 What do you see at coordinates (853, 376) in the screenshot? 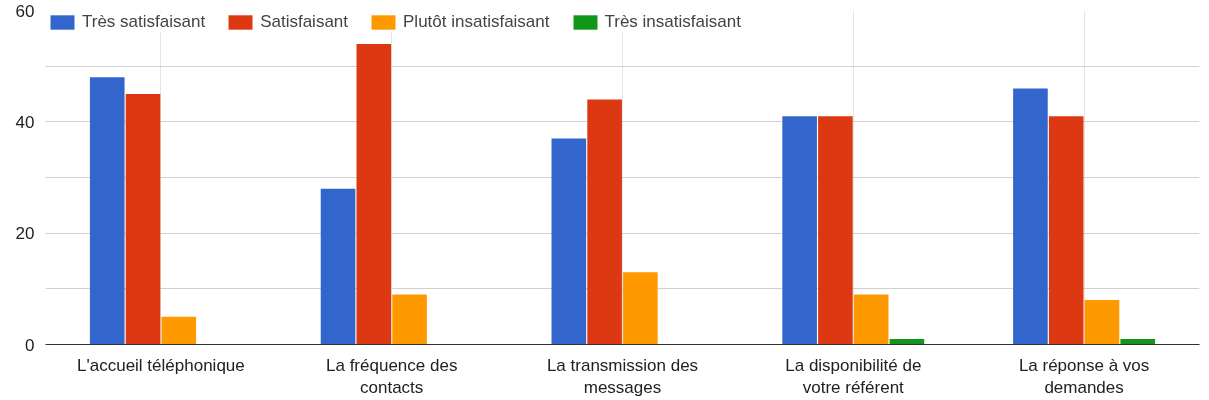
I see `x-tick-label: La disponibilité de votre référent` at bounding box center [853, 376].